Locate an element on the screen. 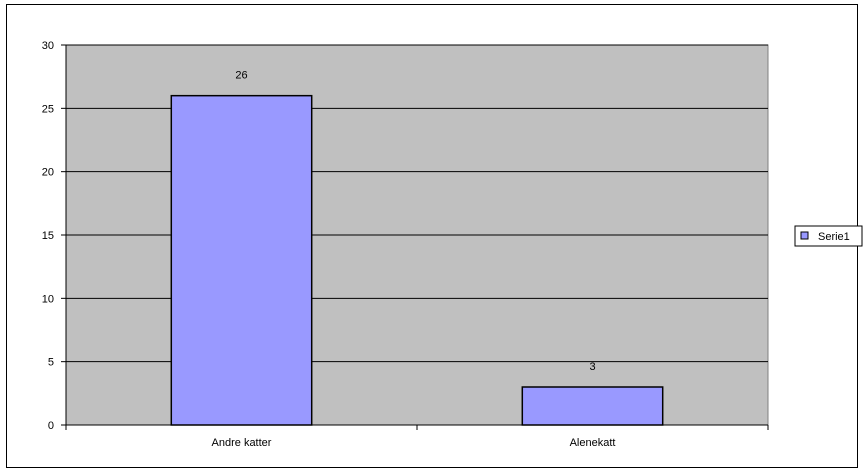 The image size is (868, 474). data-label: 3 is located at coordinates (592, 367).